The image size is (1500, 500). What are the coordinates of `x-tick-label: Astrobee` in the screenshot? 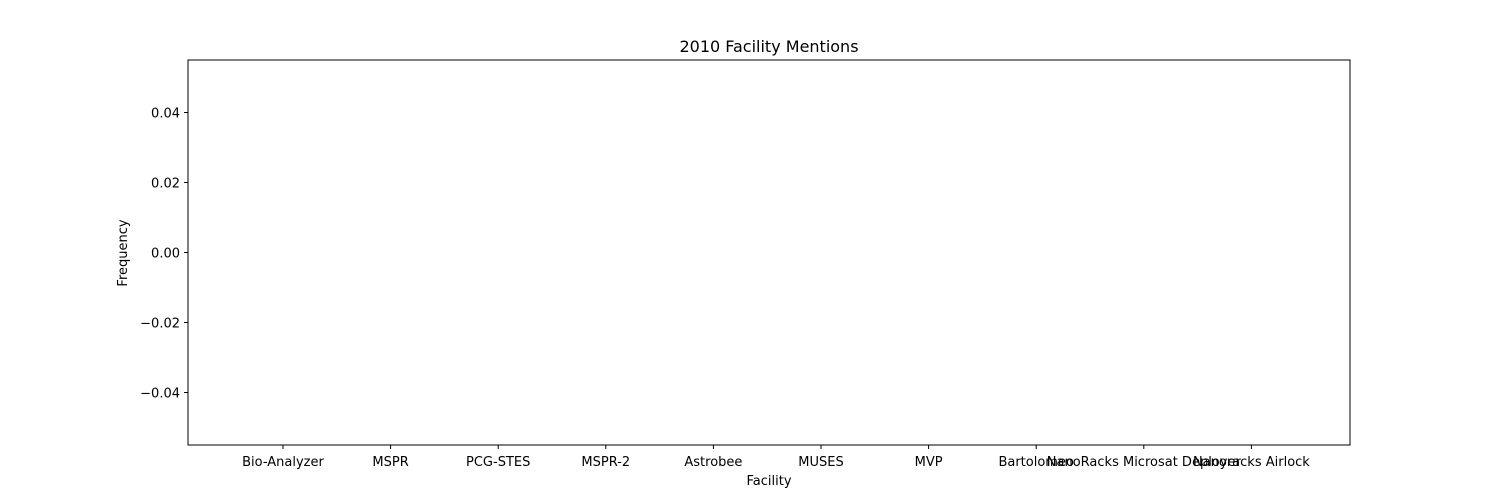 It's located at (713, 462).